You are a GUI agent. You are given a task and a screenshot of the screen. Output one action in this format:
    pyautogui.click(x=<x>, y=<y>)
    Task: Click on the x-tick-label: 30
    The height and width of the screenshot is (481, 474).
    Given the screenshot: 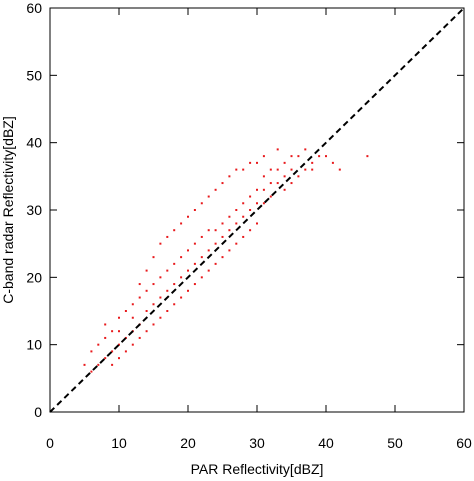 What is the action you would take?
    pyautogui.click(x=257, y=443)
    